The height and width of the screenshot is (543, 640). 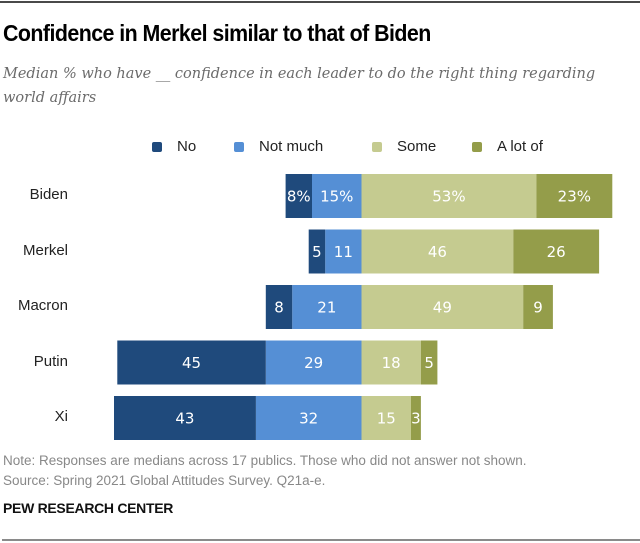 I want to click on data-label-xi-no: 43, so click(x=184, y=419).